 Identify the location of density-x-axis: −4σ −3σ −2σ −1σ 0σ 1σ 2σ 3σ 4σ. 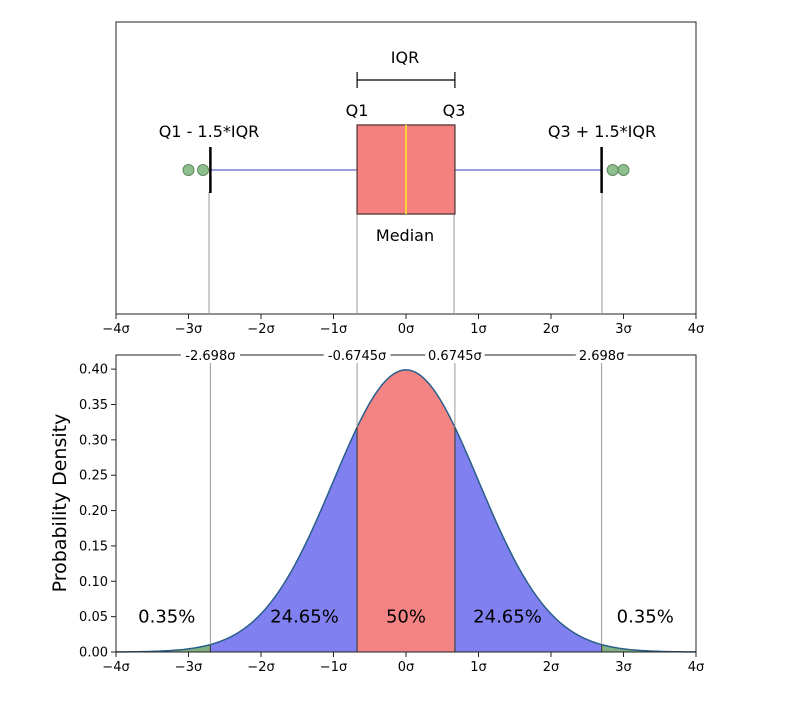
(403, 663).